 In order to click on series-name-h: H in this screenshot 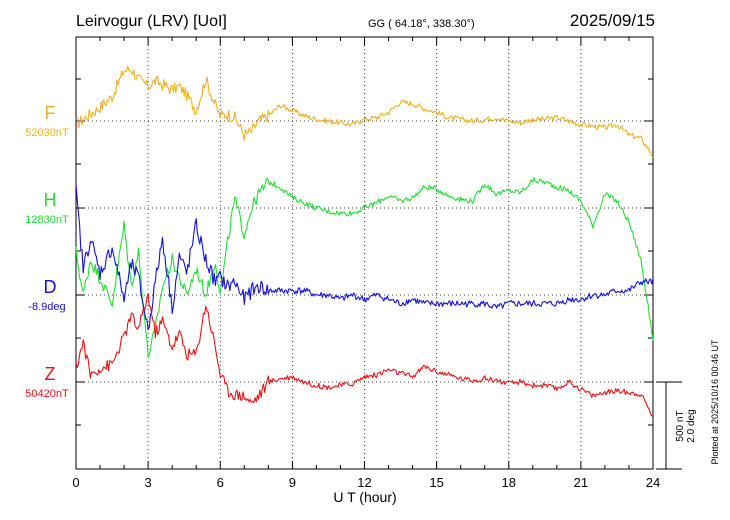, I will do `click(50, 200)`.